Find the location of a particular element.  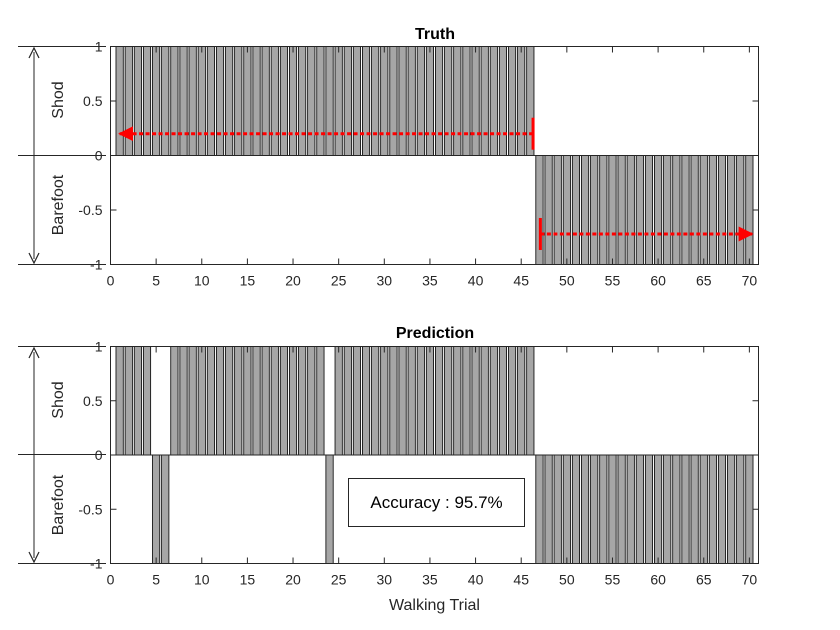

truth-xtick-label-11: 55 is located at coordinates (613, 281).